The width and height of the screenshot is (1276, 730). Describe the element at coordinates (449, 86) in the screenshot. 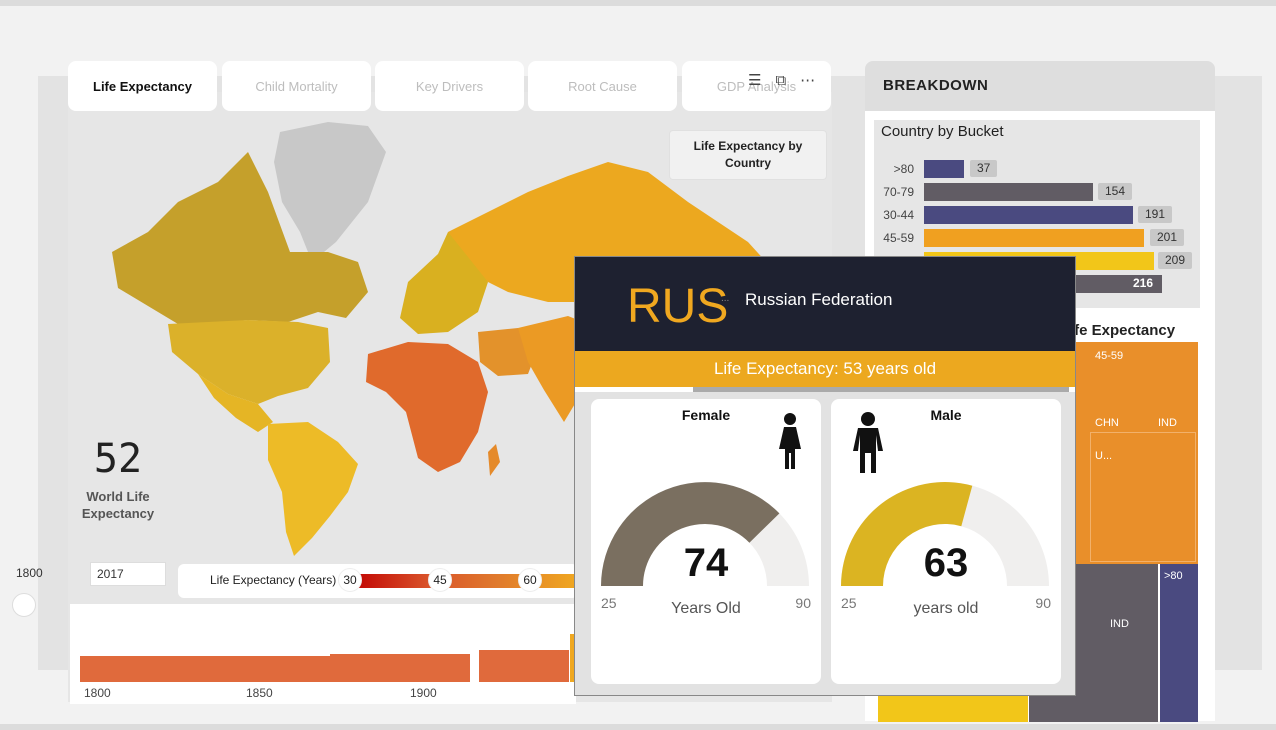

I see `tab-key-drivers: Key Drivers` at that location.